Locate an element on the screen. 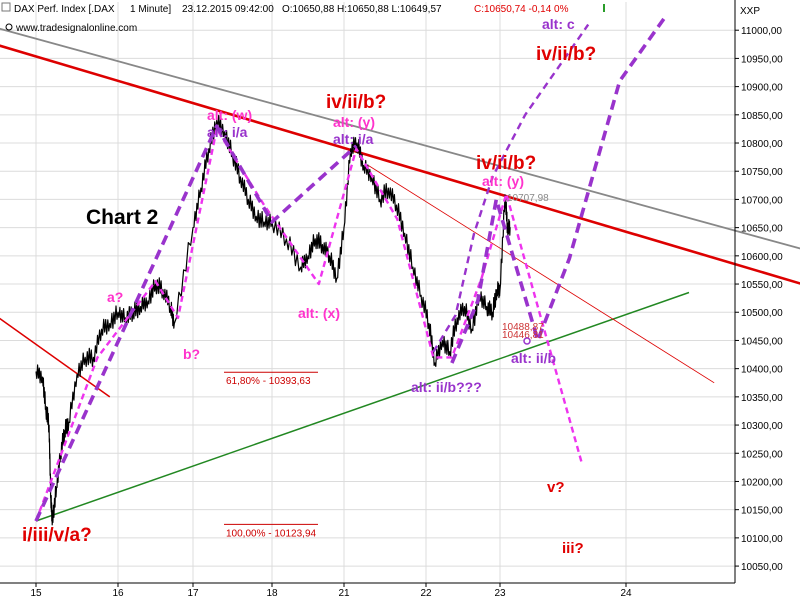 The height and width of the screenshot is (600, 800). wave-annotation: Chart 2 is located at coordinates (122, 217).